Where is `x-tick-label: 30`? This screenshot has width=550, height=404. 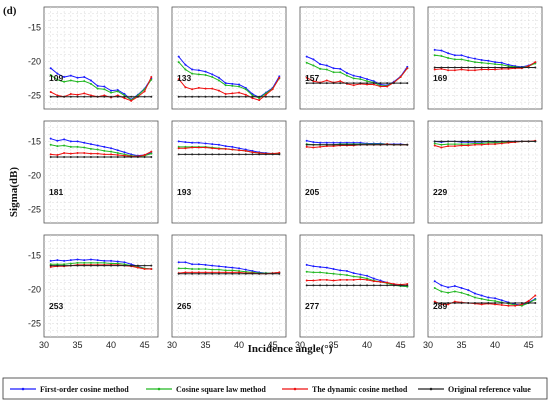 x-tick-label: 30 is located at coordinates (44, 345).